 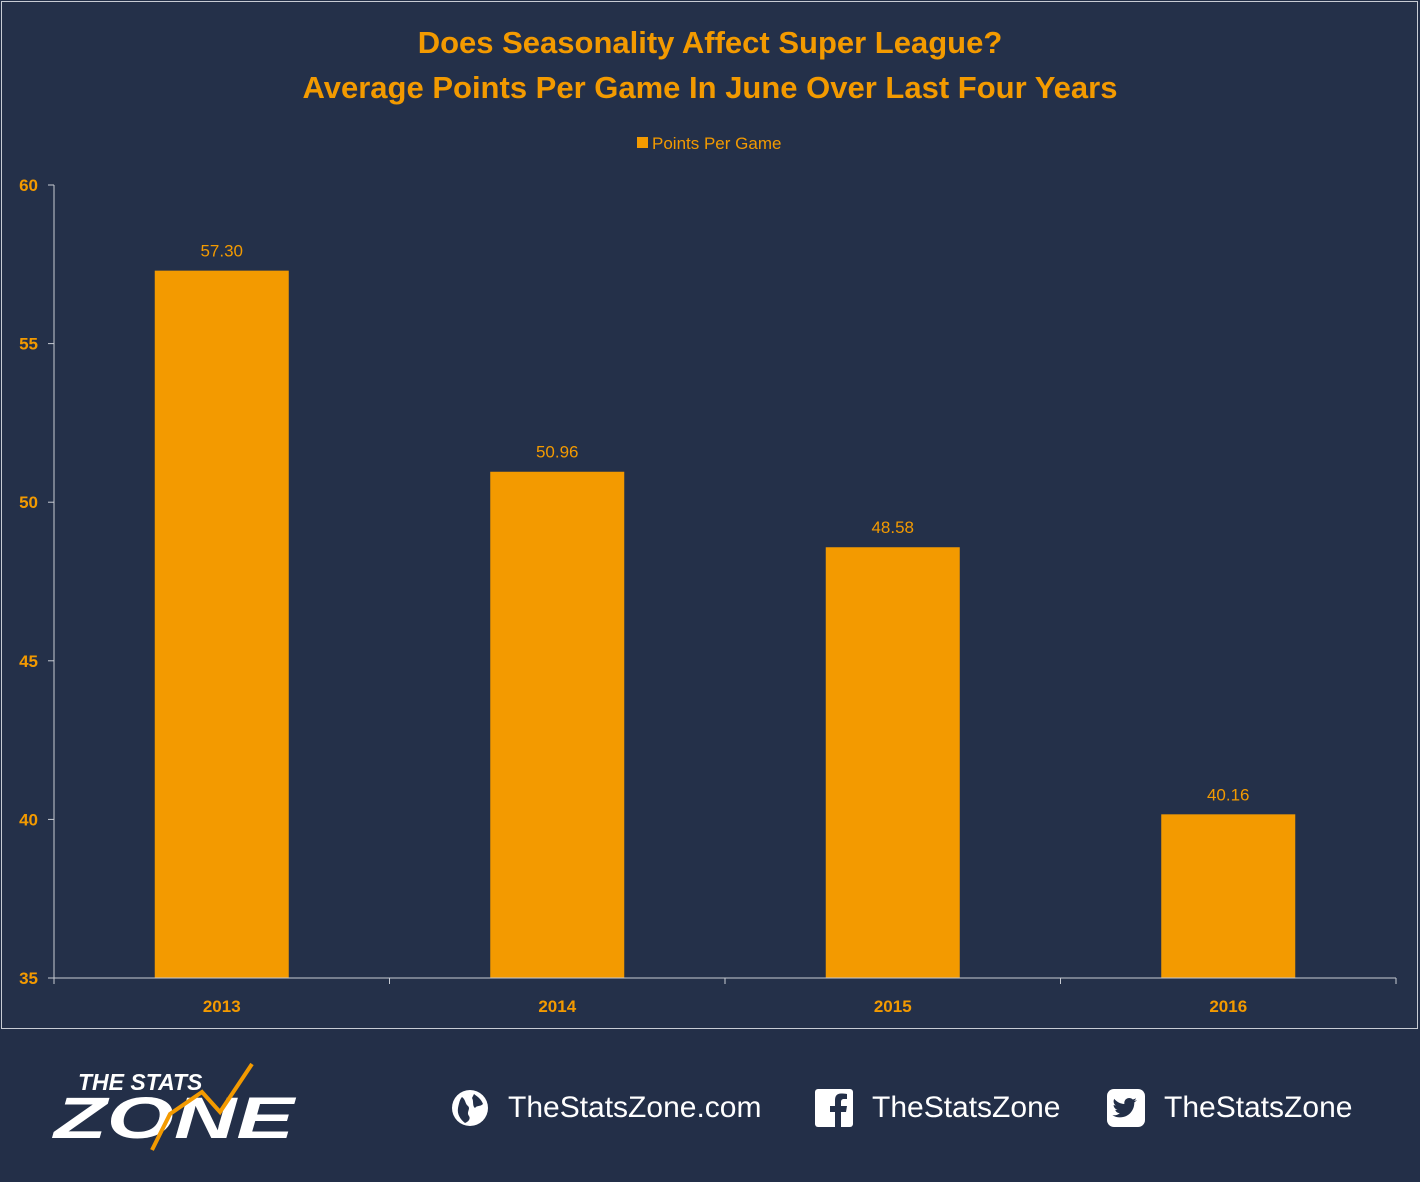 I want to click on legend-swatch, so click(x=642, y=142).